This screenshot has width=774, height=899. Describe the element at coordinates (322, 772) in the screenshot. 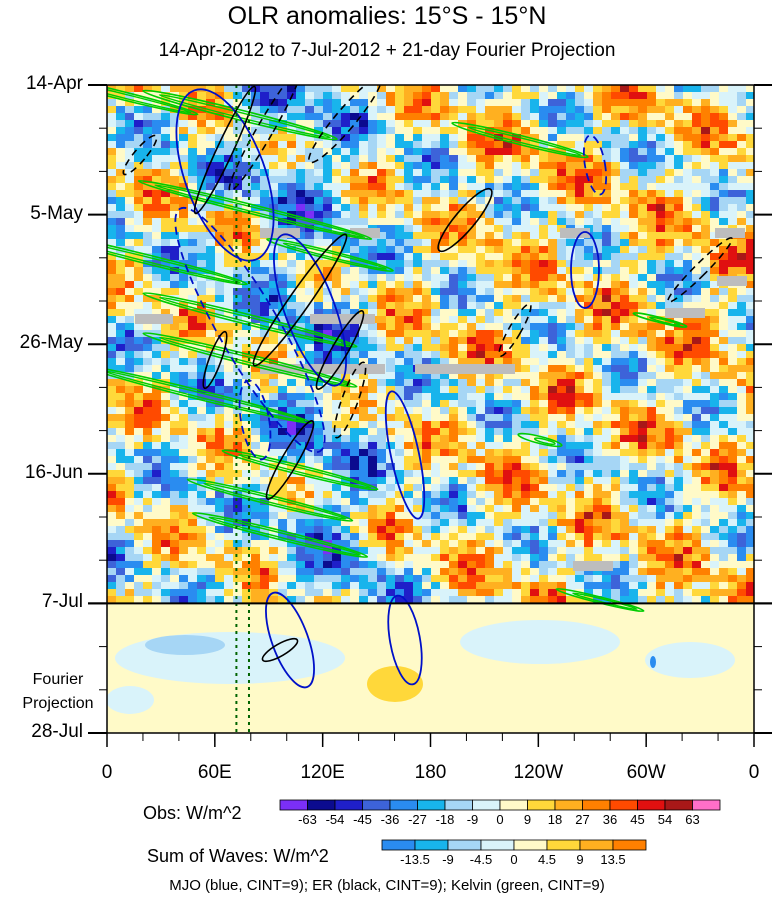

I see `x-tick-label: 120E` at that location.